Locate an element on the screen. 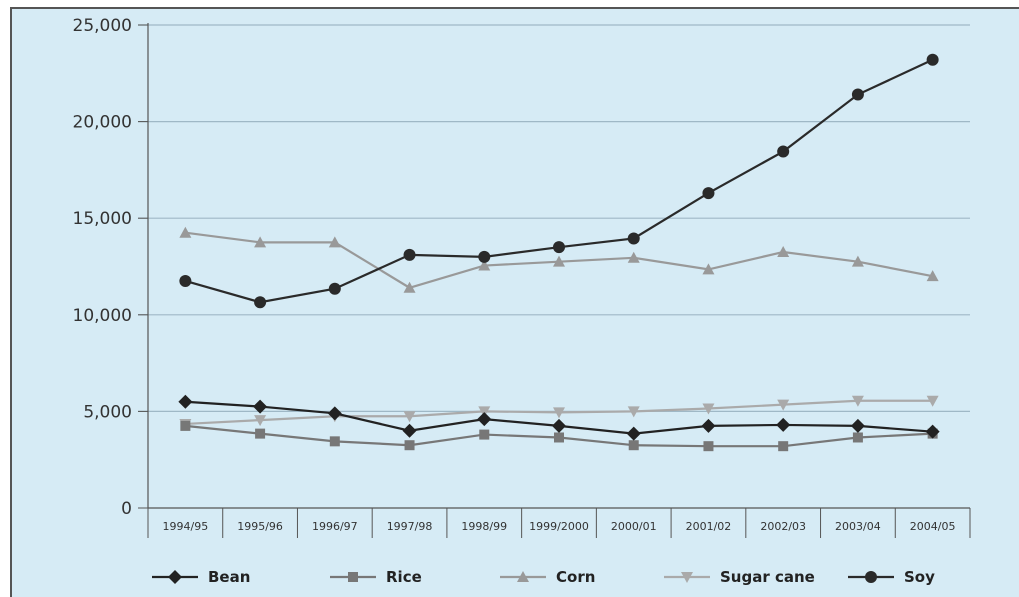 This screenshot has height=597, width=1019. x-tick-label: 2001/02 is located at coordinates (709, 526).